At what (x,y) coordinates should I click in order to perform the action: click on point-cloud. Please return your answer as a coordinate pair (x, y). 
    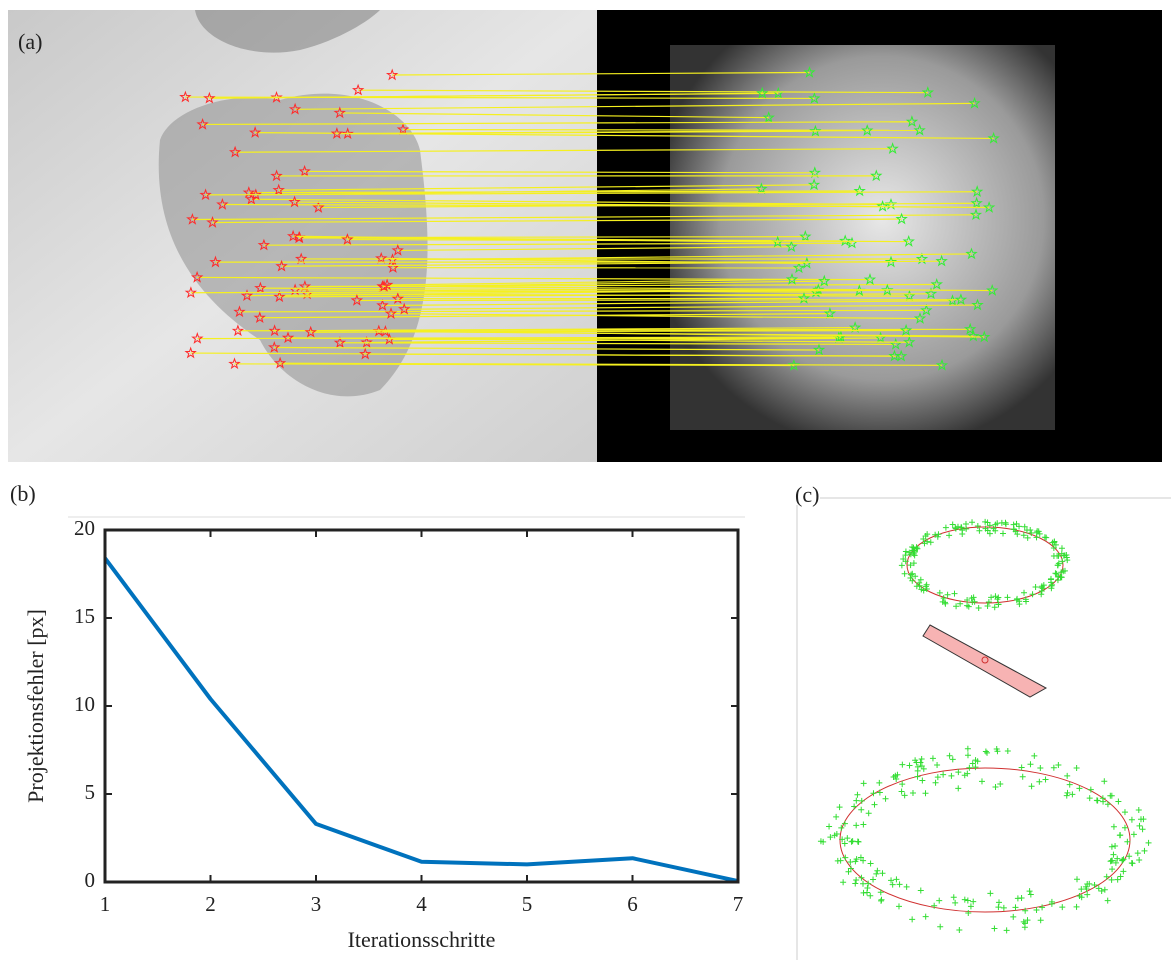
    Looking at the image, I should click on (984, 726).